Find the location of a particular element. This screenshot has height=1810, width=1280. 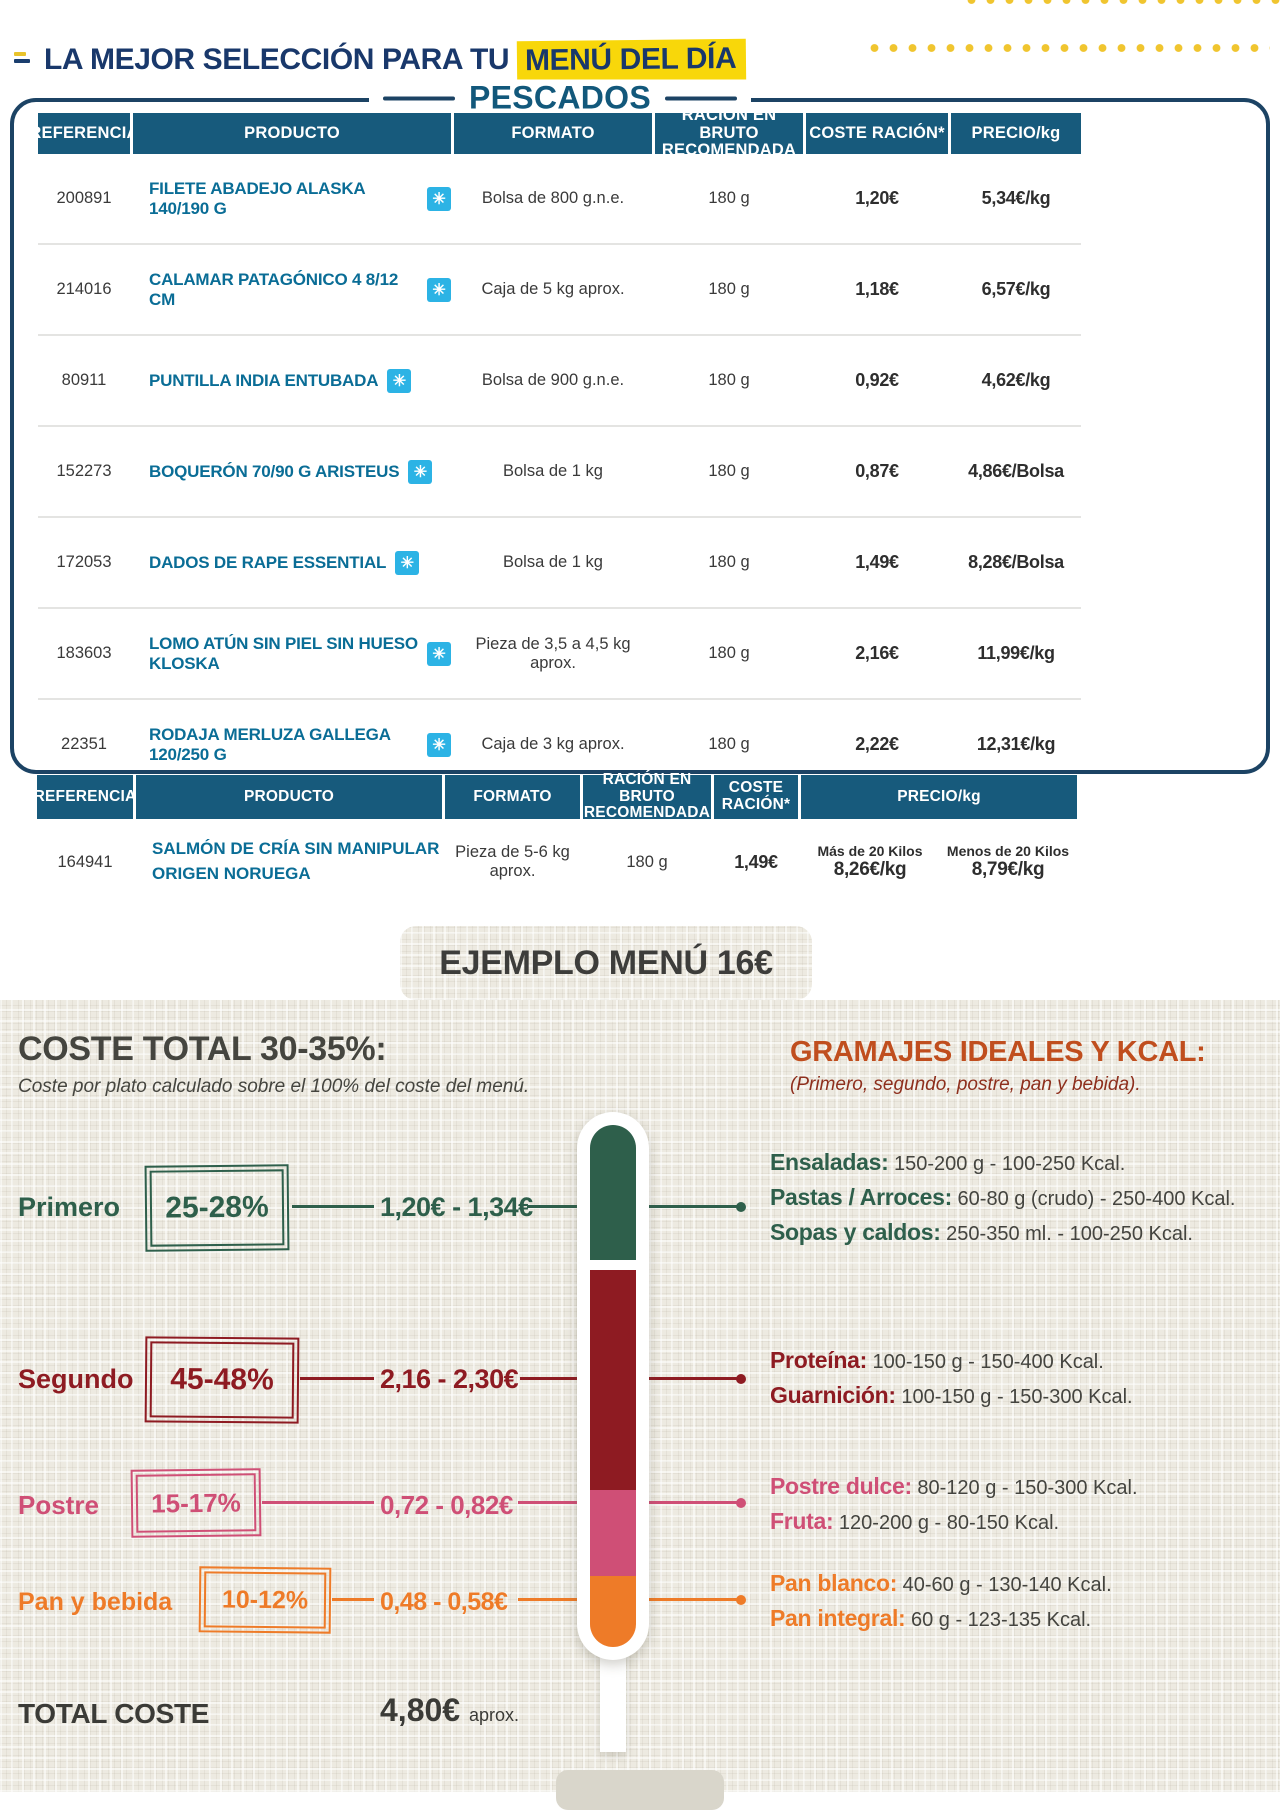

thermometer-segment-segundo is located at coordinates (613, 1380).